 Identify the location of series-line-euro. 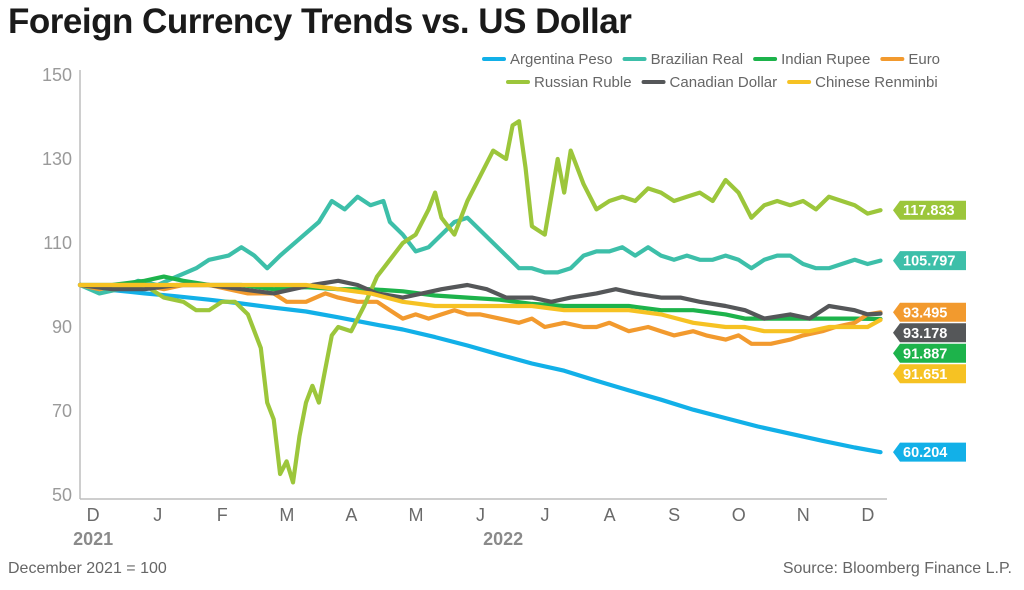
(480, 314).